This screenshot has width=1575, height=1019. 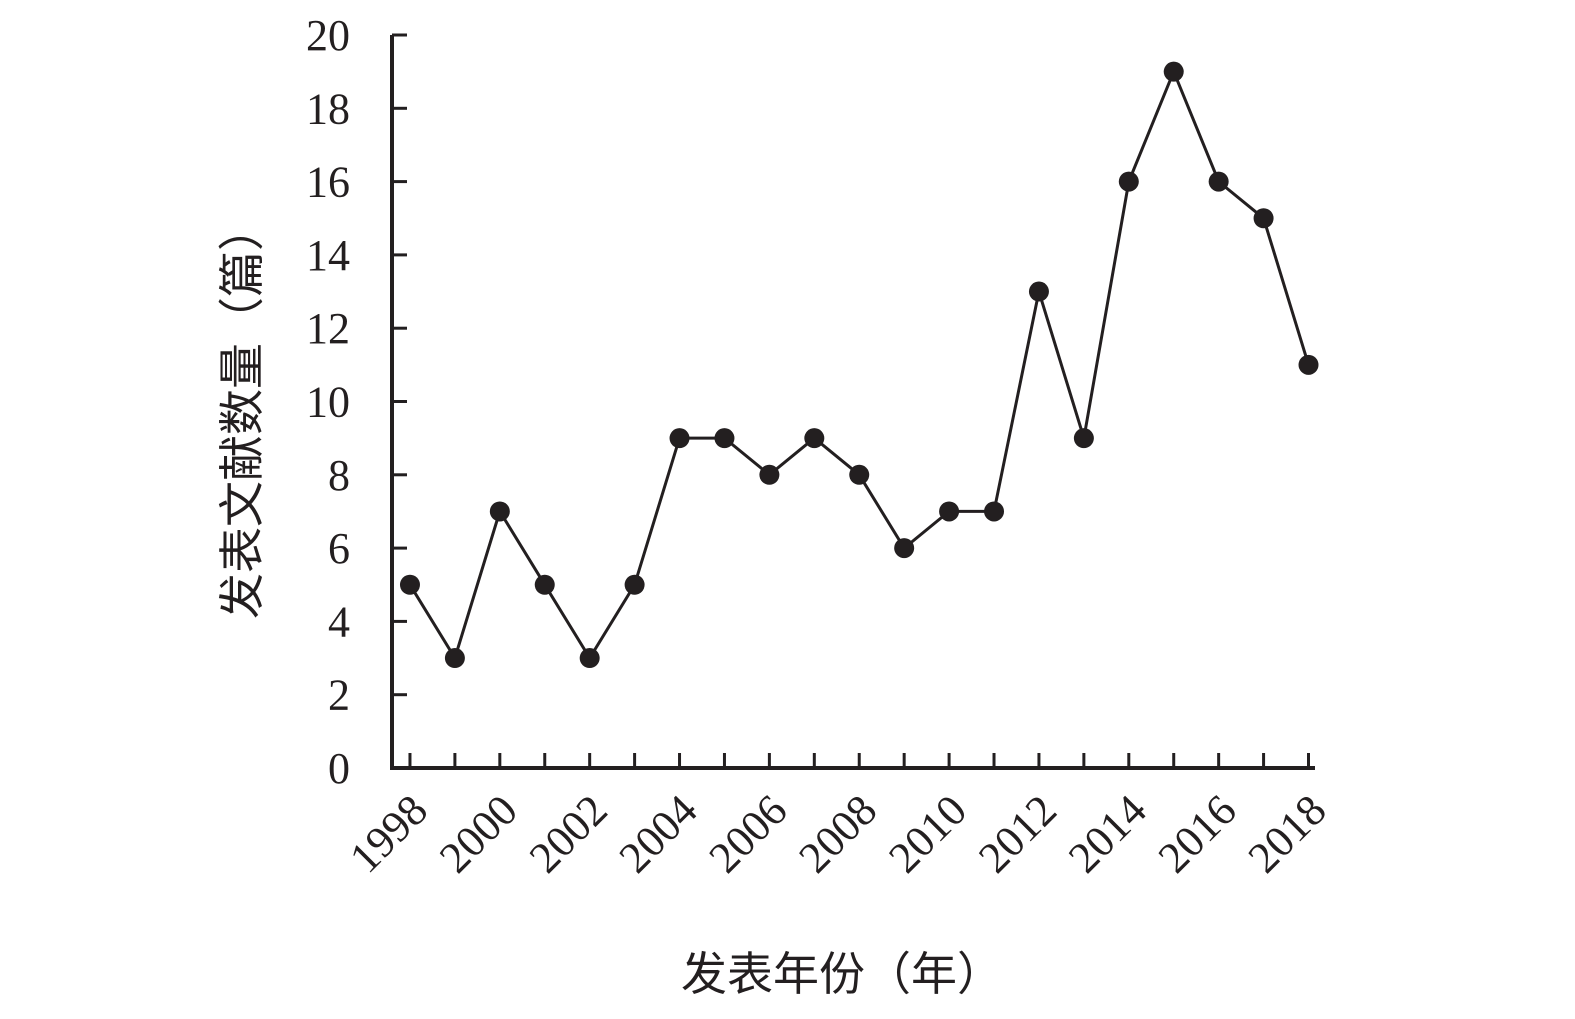 I want to click on y-tick-label: 8, so click(x=339, y=475).